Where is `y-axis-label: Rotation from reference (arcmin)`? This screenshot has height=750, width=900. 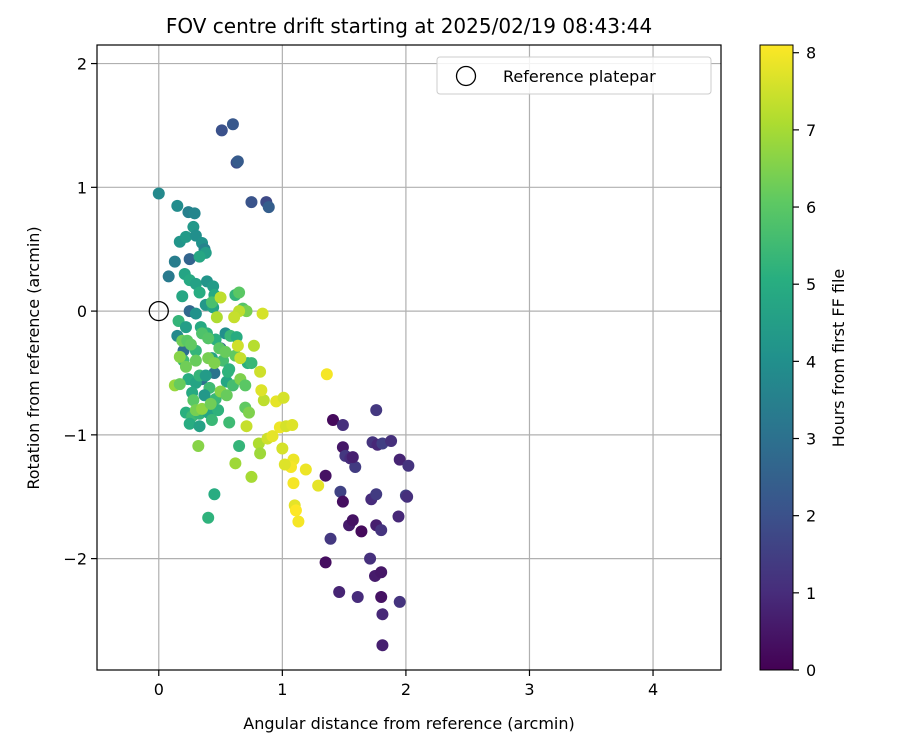 y-axis-label: Rotation from reference (arcmin) is located at coordinates (33, 357).